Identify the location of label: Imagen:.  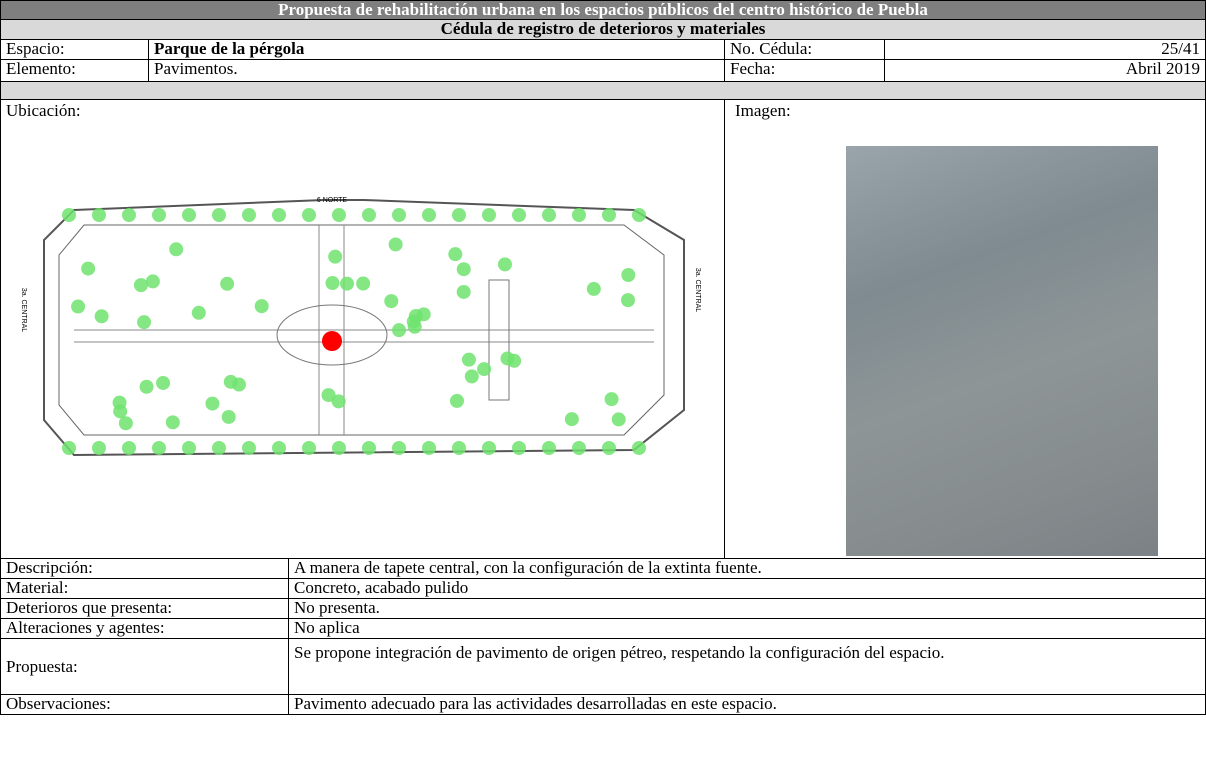
(763, 110).